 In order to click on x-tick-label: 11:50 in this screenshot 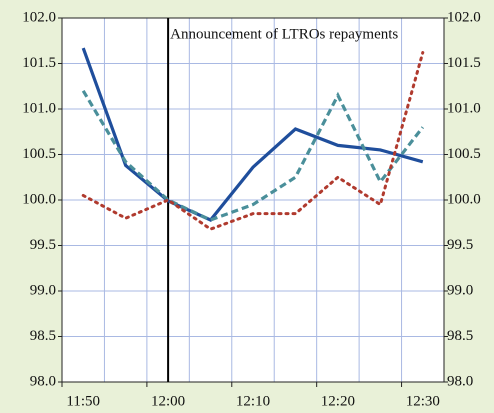, I will do `click(83, 401)`.